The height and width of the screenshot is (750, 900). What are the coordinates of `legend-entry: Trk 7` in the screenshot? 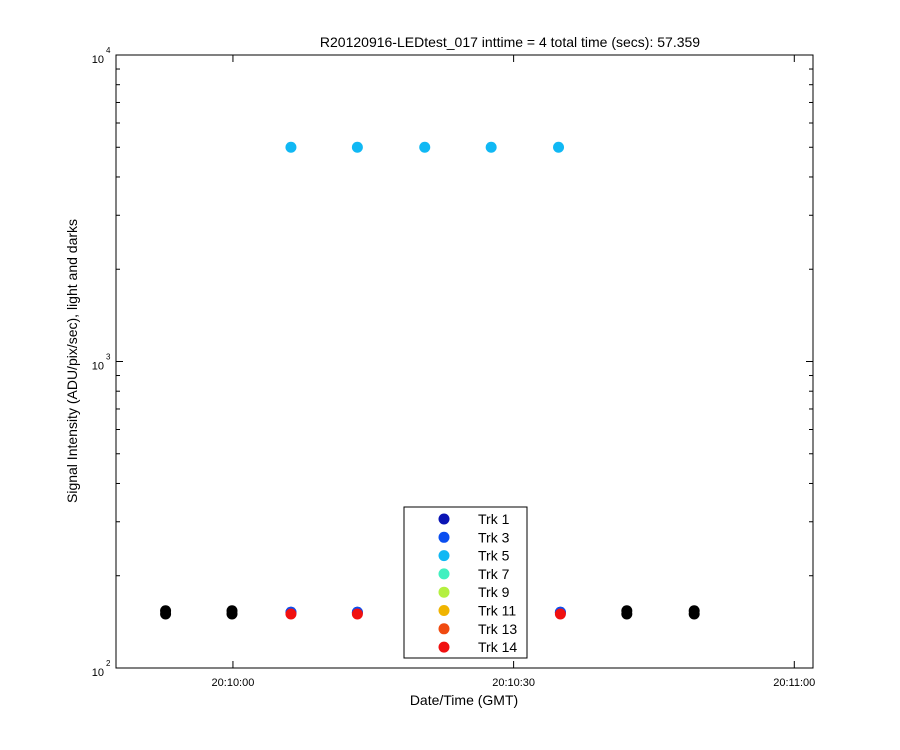 It's located at (494, 574).